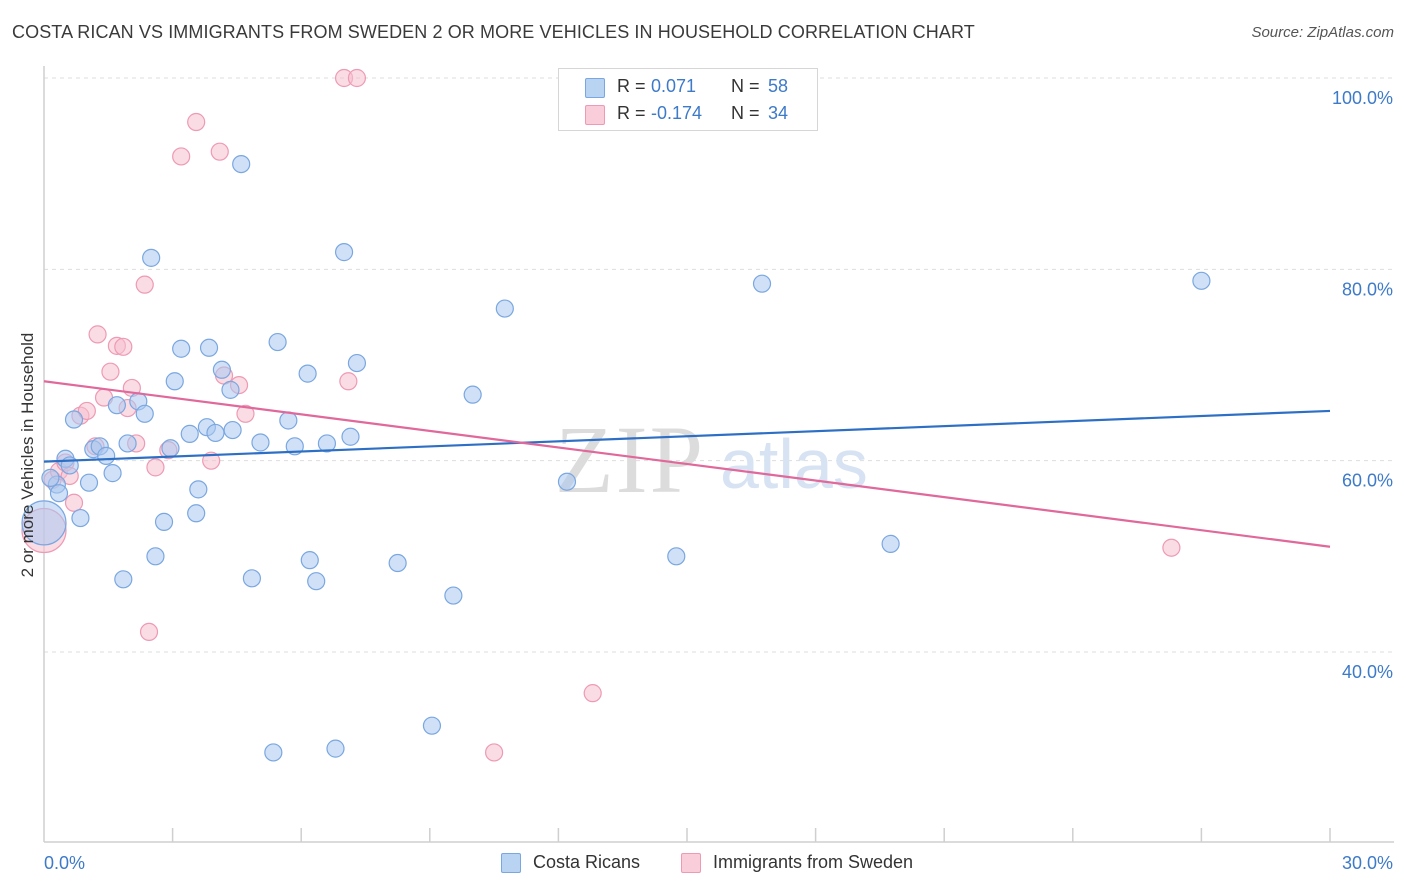  Describe the element at coordinates (688, 99) in the screenshot. I see `stats-legend: R = 0.071 N = 58 R = -0.174 N = 34` at that location.